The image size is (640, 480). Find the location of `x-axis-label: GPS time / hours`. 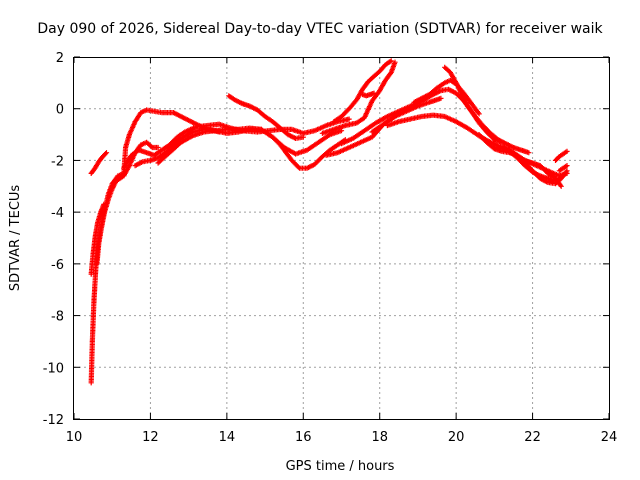

x-axis-label: GPS time / hours is located at coordinates (340, 466).